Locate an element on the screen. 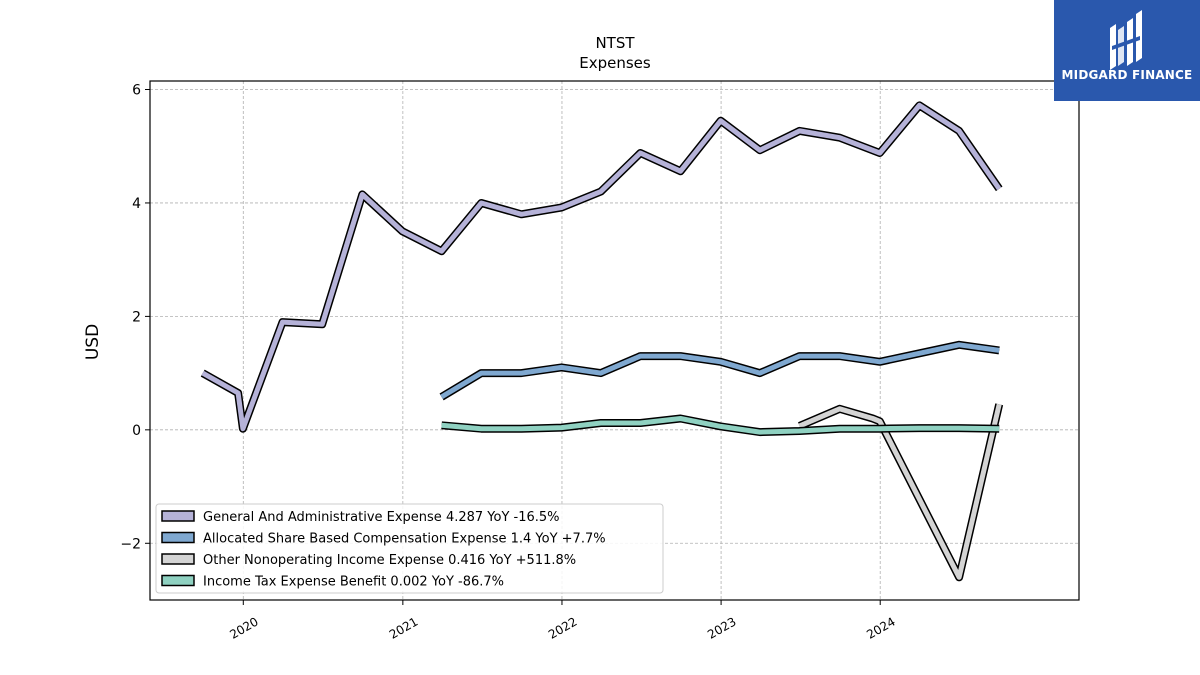 The image size is (1200, 675). y-tick-label: 4 is located at coordinates (136, 204).